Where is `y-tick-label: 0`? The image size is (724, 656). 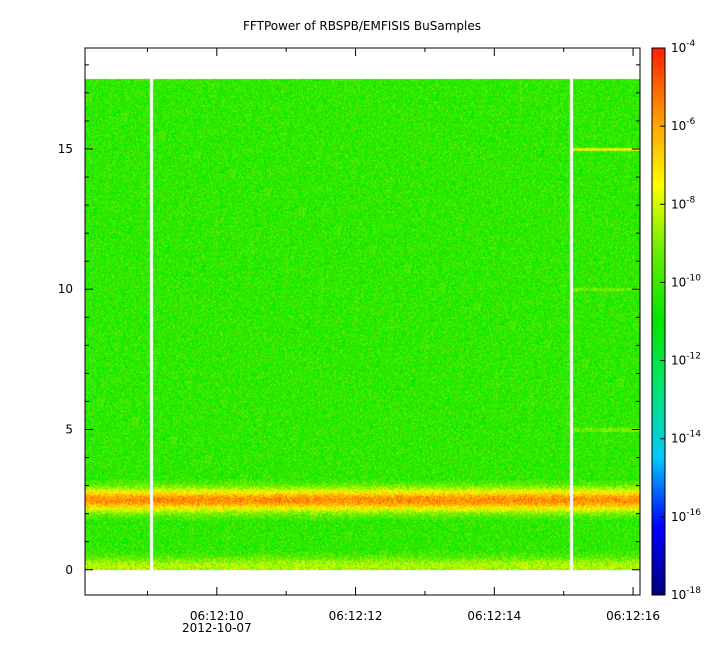
y-tick-label: 0 is located at coordinates (69, 570).